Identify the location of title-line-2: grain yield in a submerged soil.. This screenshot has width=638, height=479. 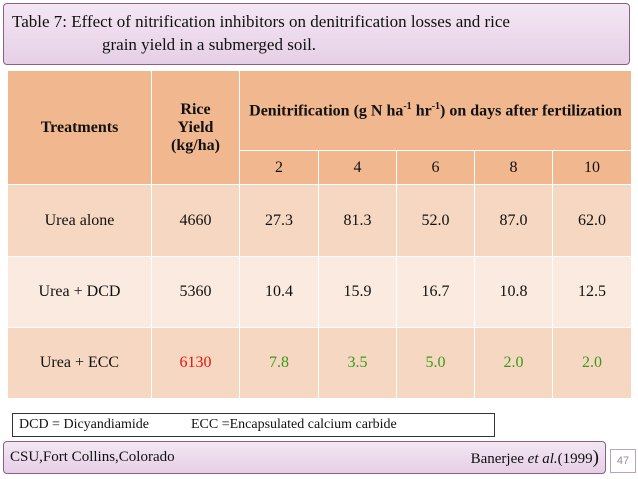
(209, 44).